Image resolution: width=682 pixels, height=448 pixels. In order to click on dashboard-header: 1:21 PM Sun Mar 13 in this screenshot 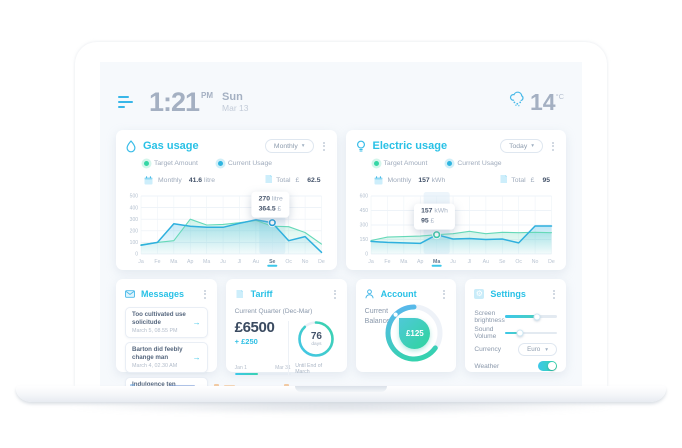, I will do `click(341, 102)`.